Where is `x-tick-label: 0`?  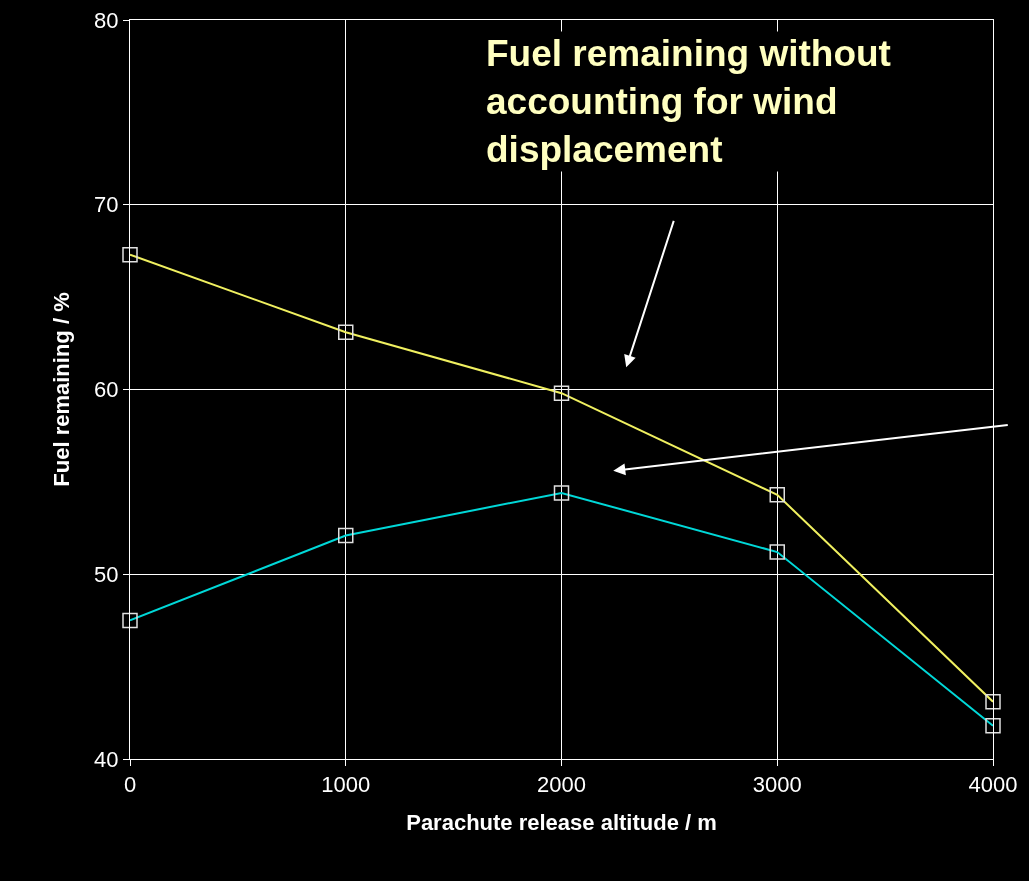 x-tick-label: 0 is located at coordinates (130, 785).